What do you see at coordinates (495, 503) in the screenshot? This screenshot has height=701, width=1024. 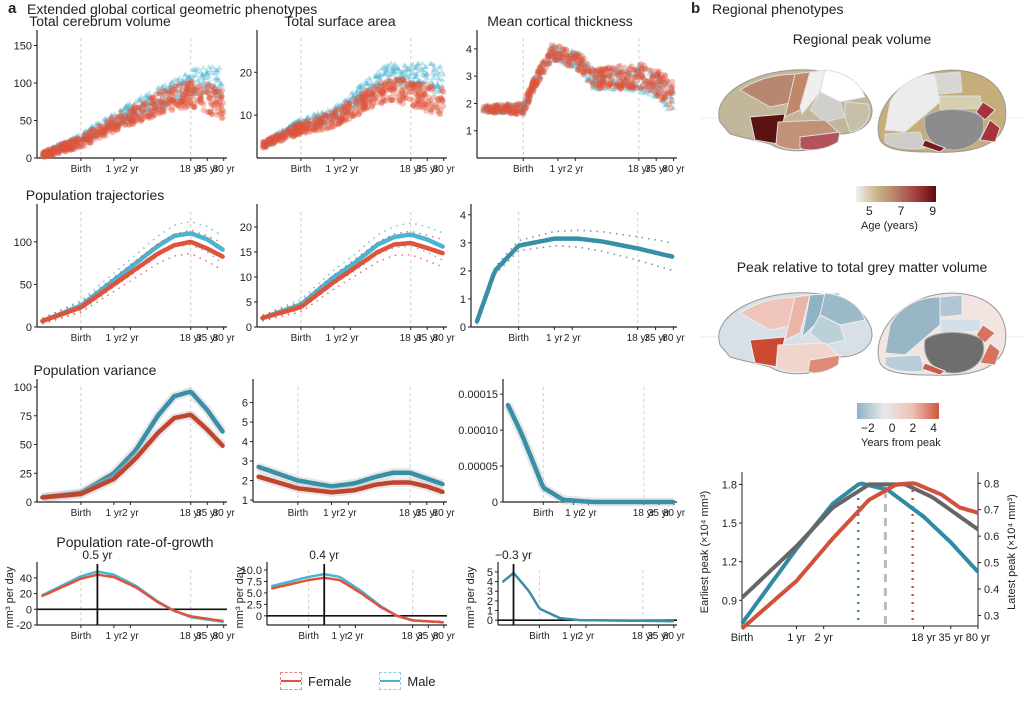 I see `y-tick-label: 0` at bounding box center [495, 503].